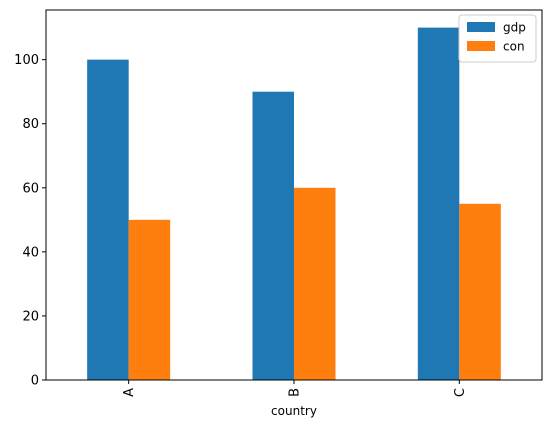  Describe the element at coordinates (30, 252) in the screenshot. I see `y-tick-label: 40` at that location.